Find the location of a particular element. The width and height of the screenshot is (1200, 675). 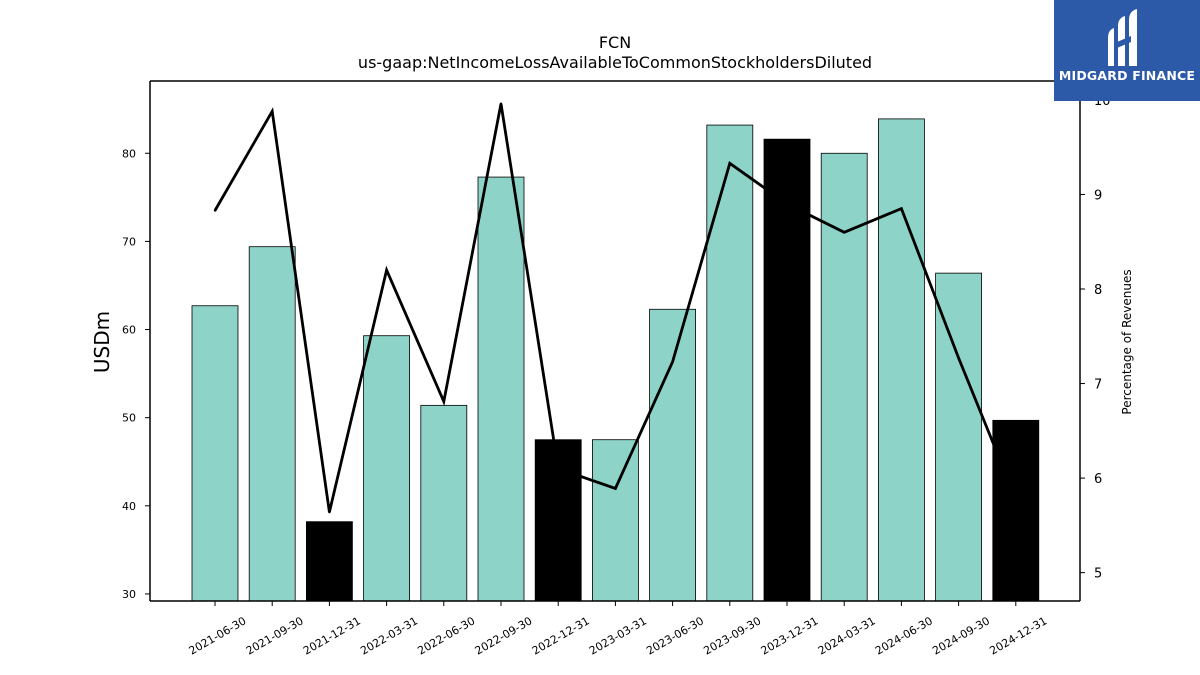

chart-title: FCN is located at coordinates (615, 42).